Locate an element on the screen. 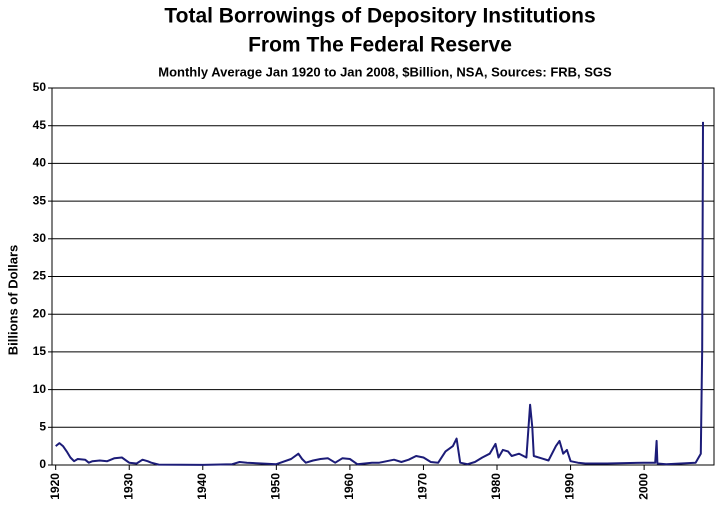  y-axis-label: Billions of Dollars is located at coordinates (12, 300).